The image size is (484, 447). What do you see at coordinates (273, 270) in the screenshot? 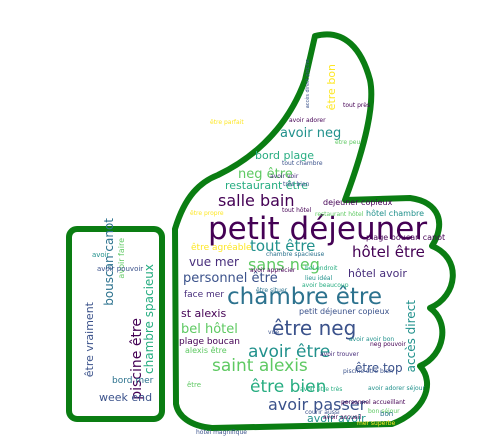
I see `cloud-word: avoir apprécier` at bounding box center [273, 270].